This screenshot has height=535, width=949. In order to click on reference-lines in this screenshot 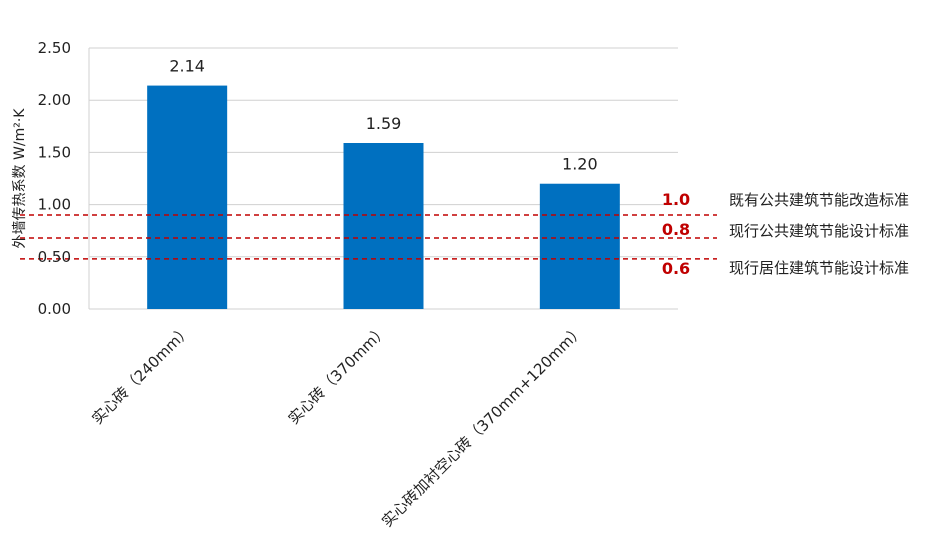, I will do `click(368, 237)`.